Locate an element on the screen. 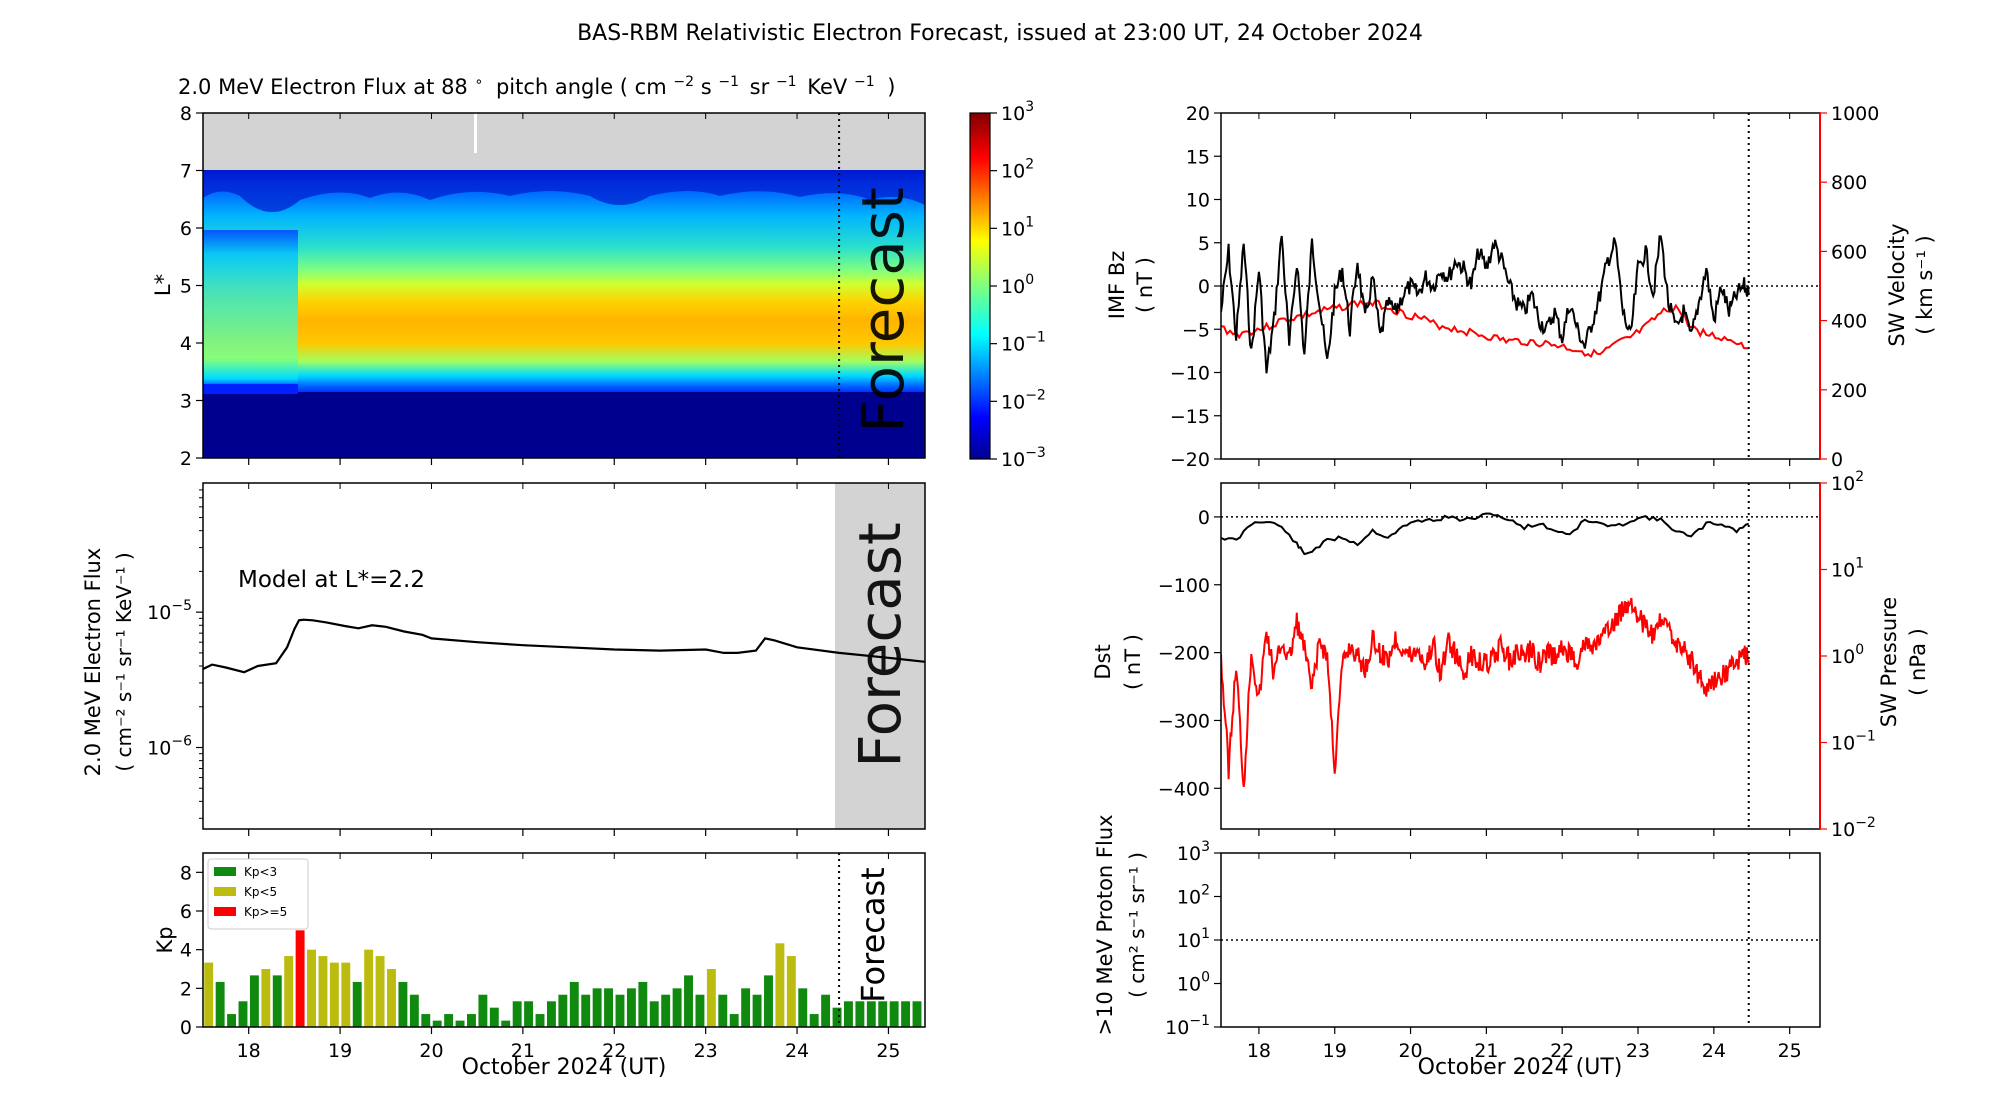  kp-legend: Kp<3 Kp<5 Kp>=5 is located at coordinates (258, 894).